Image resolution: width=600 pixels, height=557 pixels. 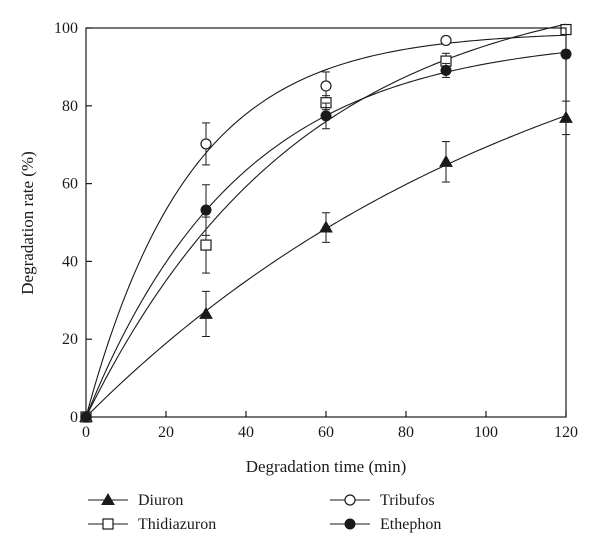 What do you see at coordinates (406, 432) in the screenshot?
I see `x-tick-label: 80` at bounding box center [406, 432].